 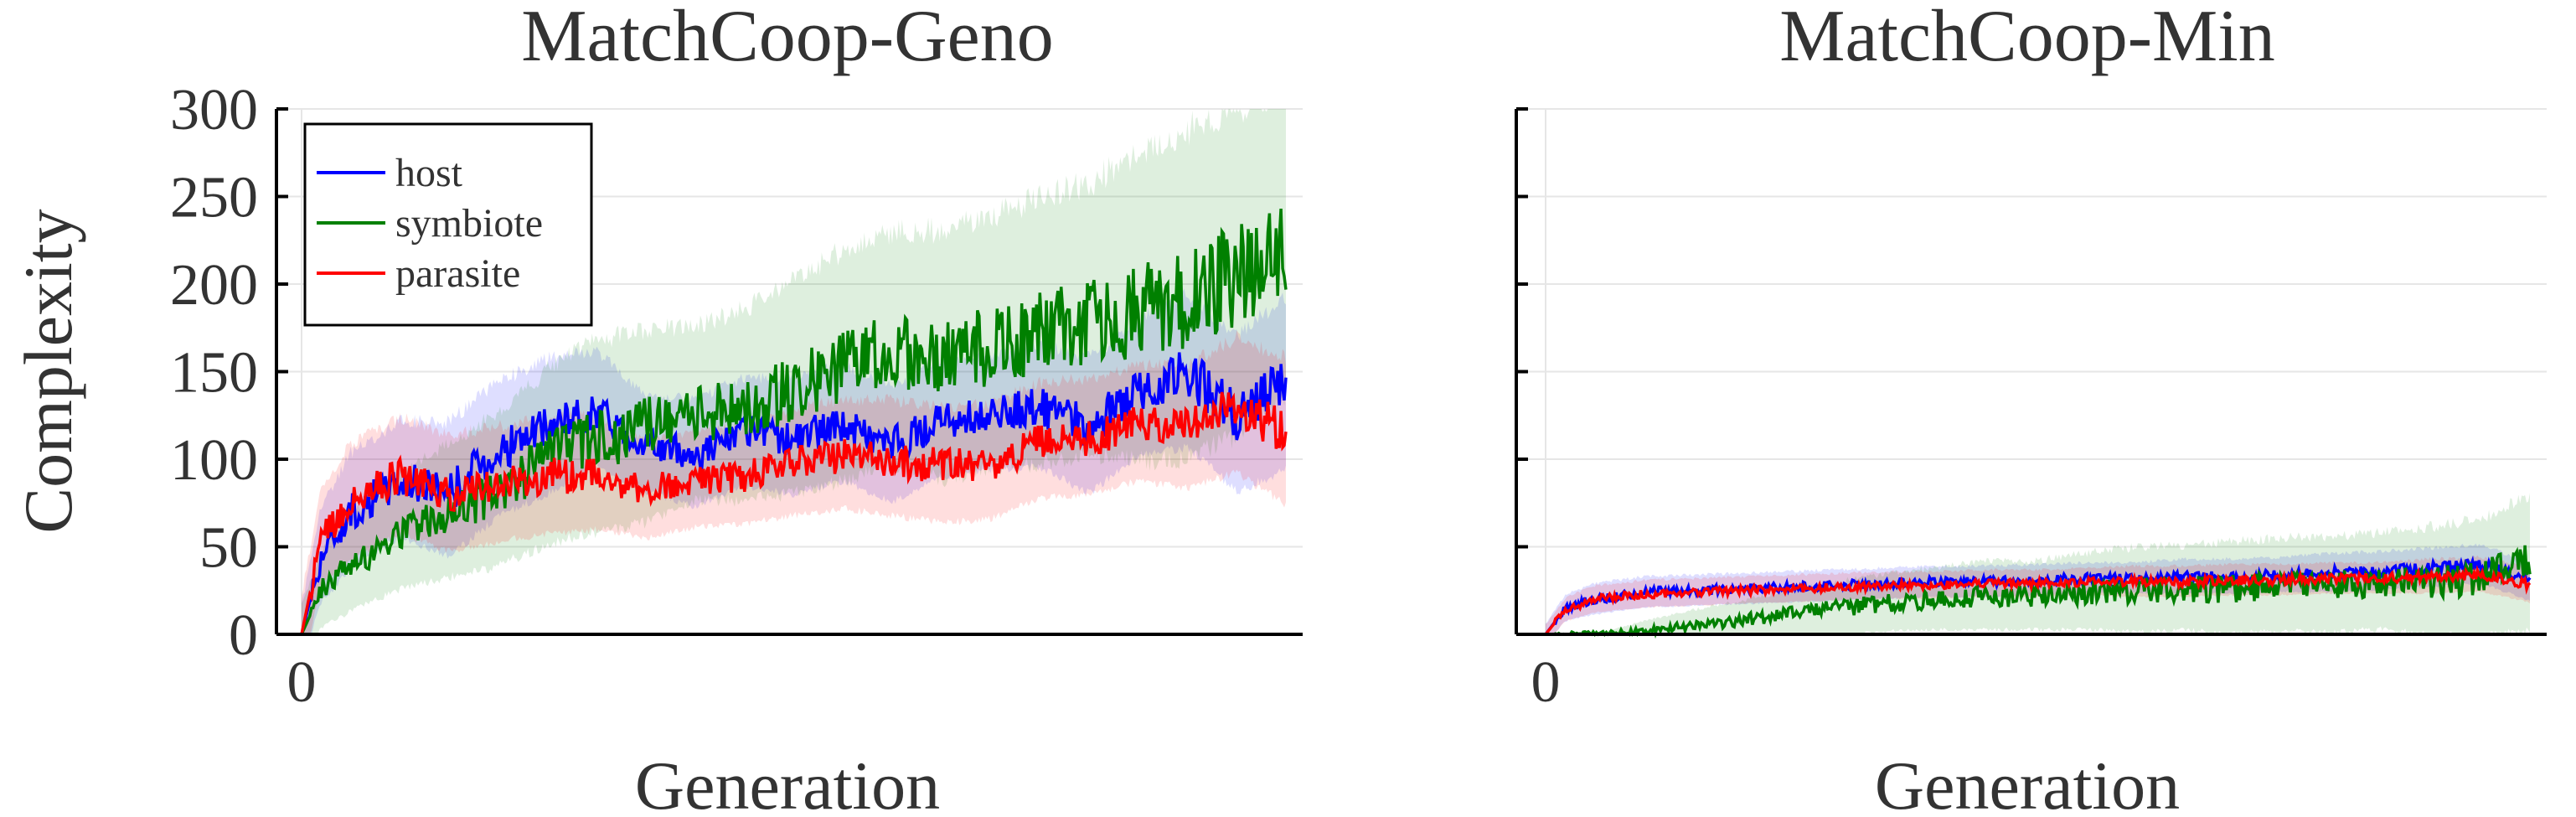 What do you see at coordinates (429, 173) in the screenshot?
I see `legend-label-host: host` at bounding box center [429, 173].